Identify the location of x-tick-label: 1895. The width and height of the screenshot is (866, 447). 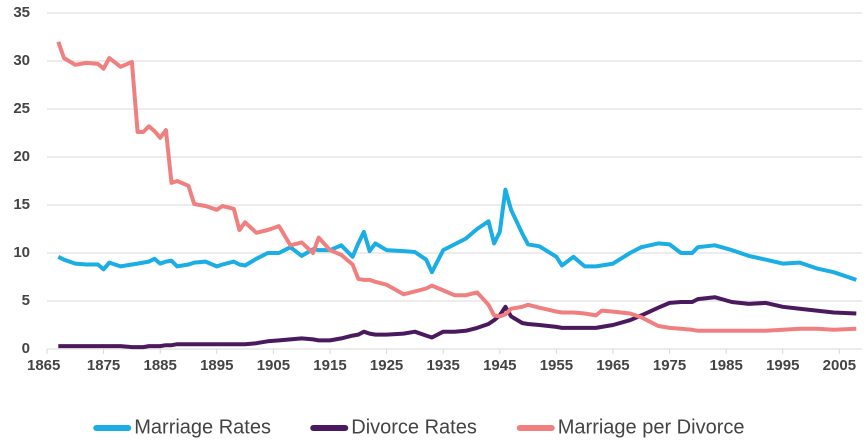
(216, 365).